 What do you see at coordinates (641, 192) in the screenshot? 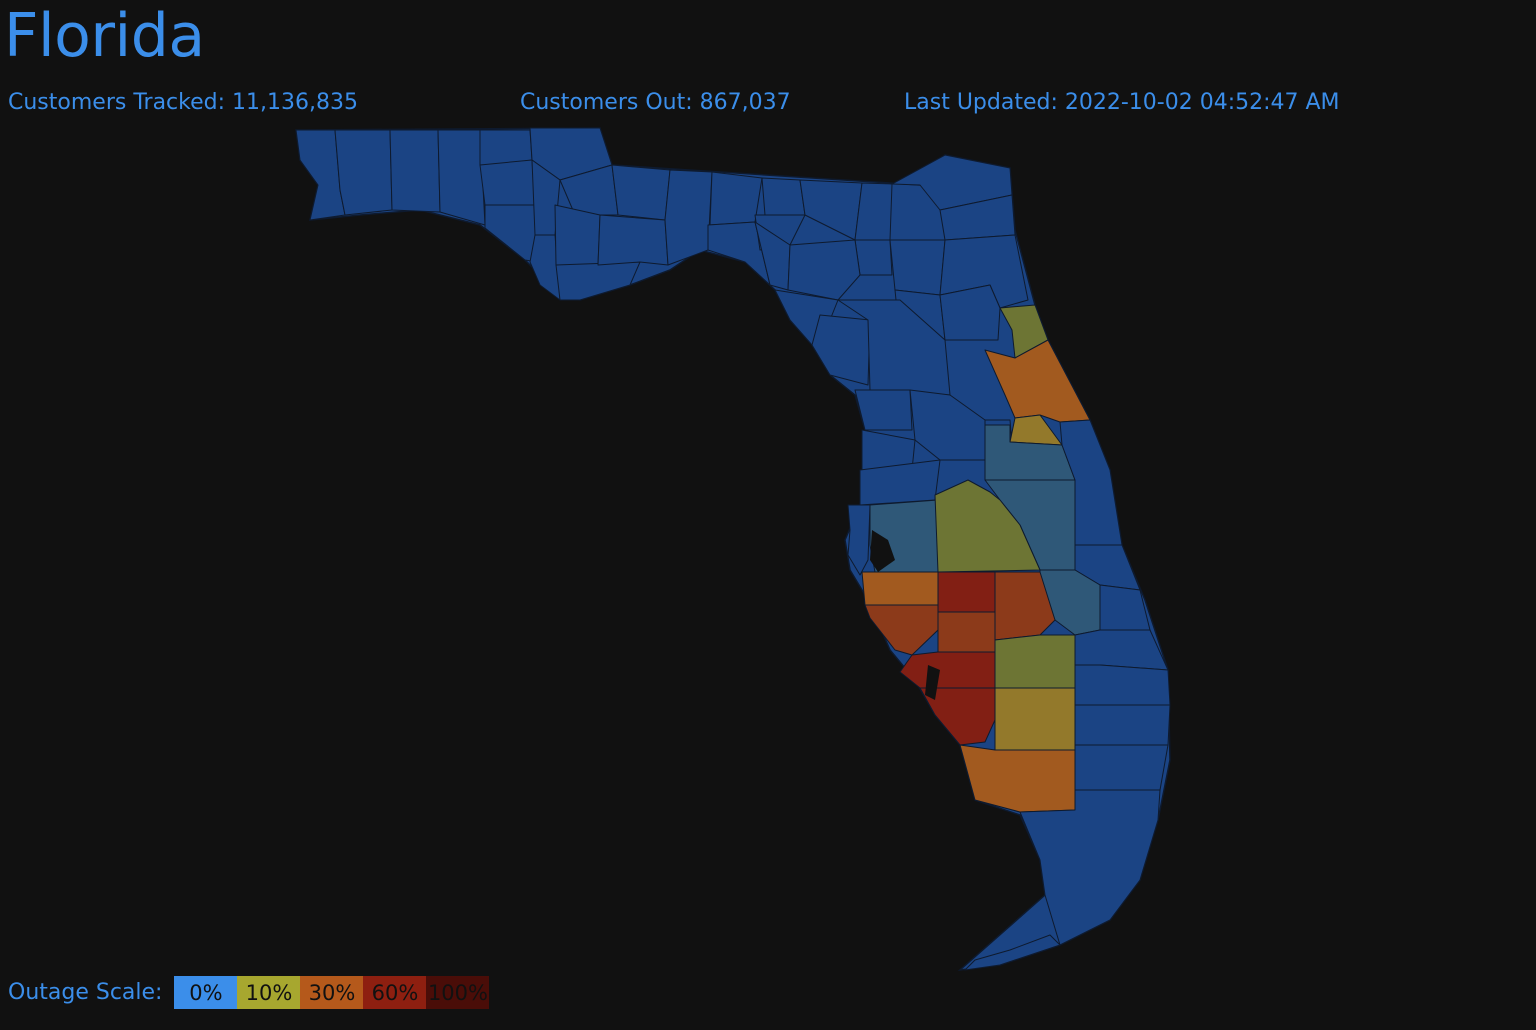
I see `county-leon` at bounding box center [641, 192].